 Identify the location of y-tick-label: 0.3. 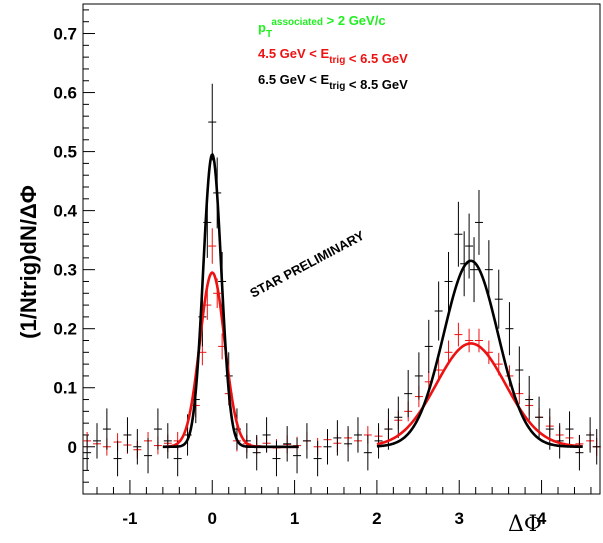
(65, 270).